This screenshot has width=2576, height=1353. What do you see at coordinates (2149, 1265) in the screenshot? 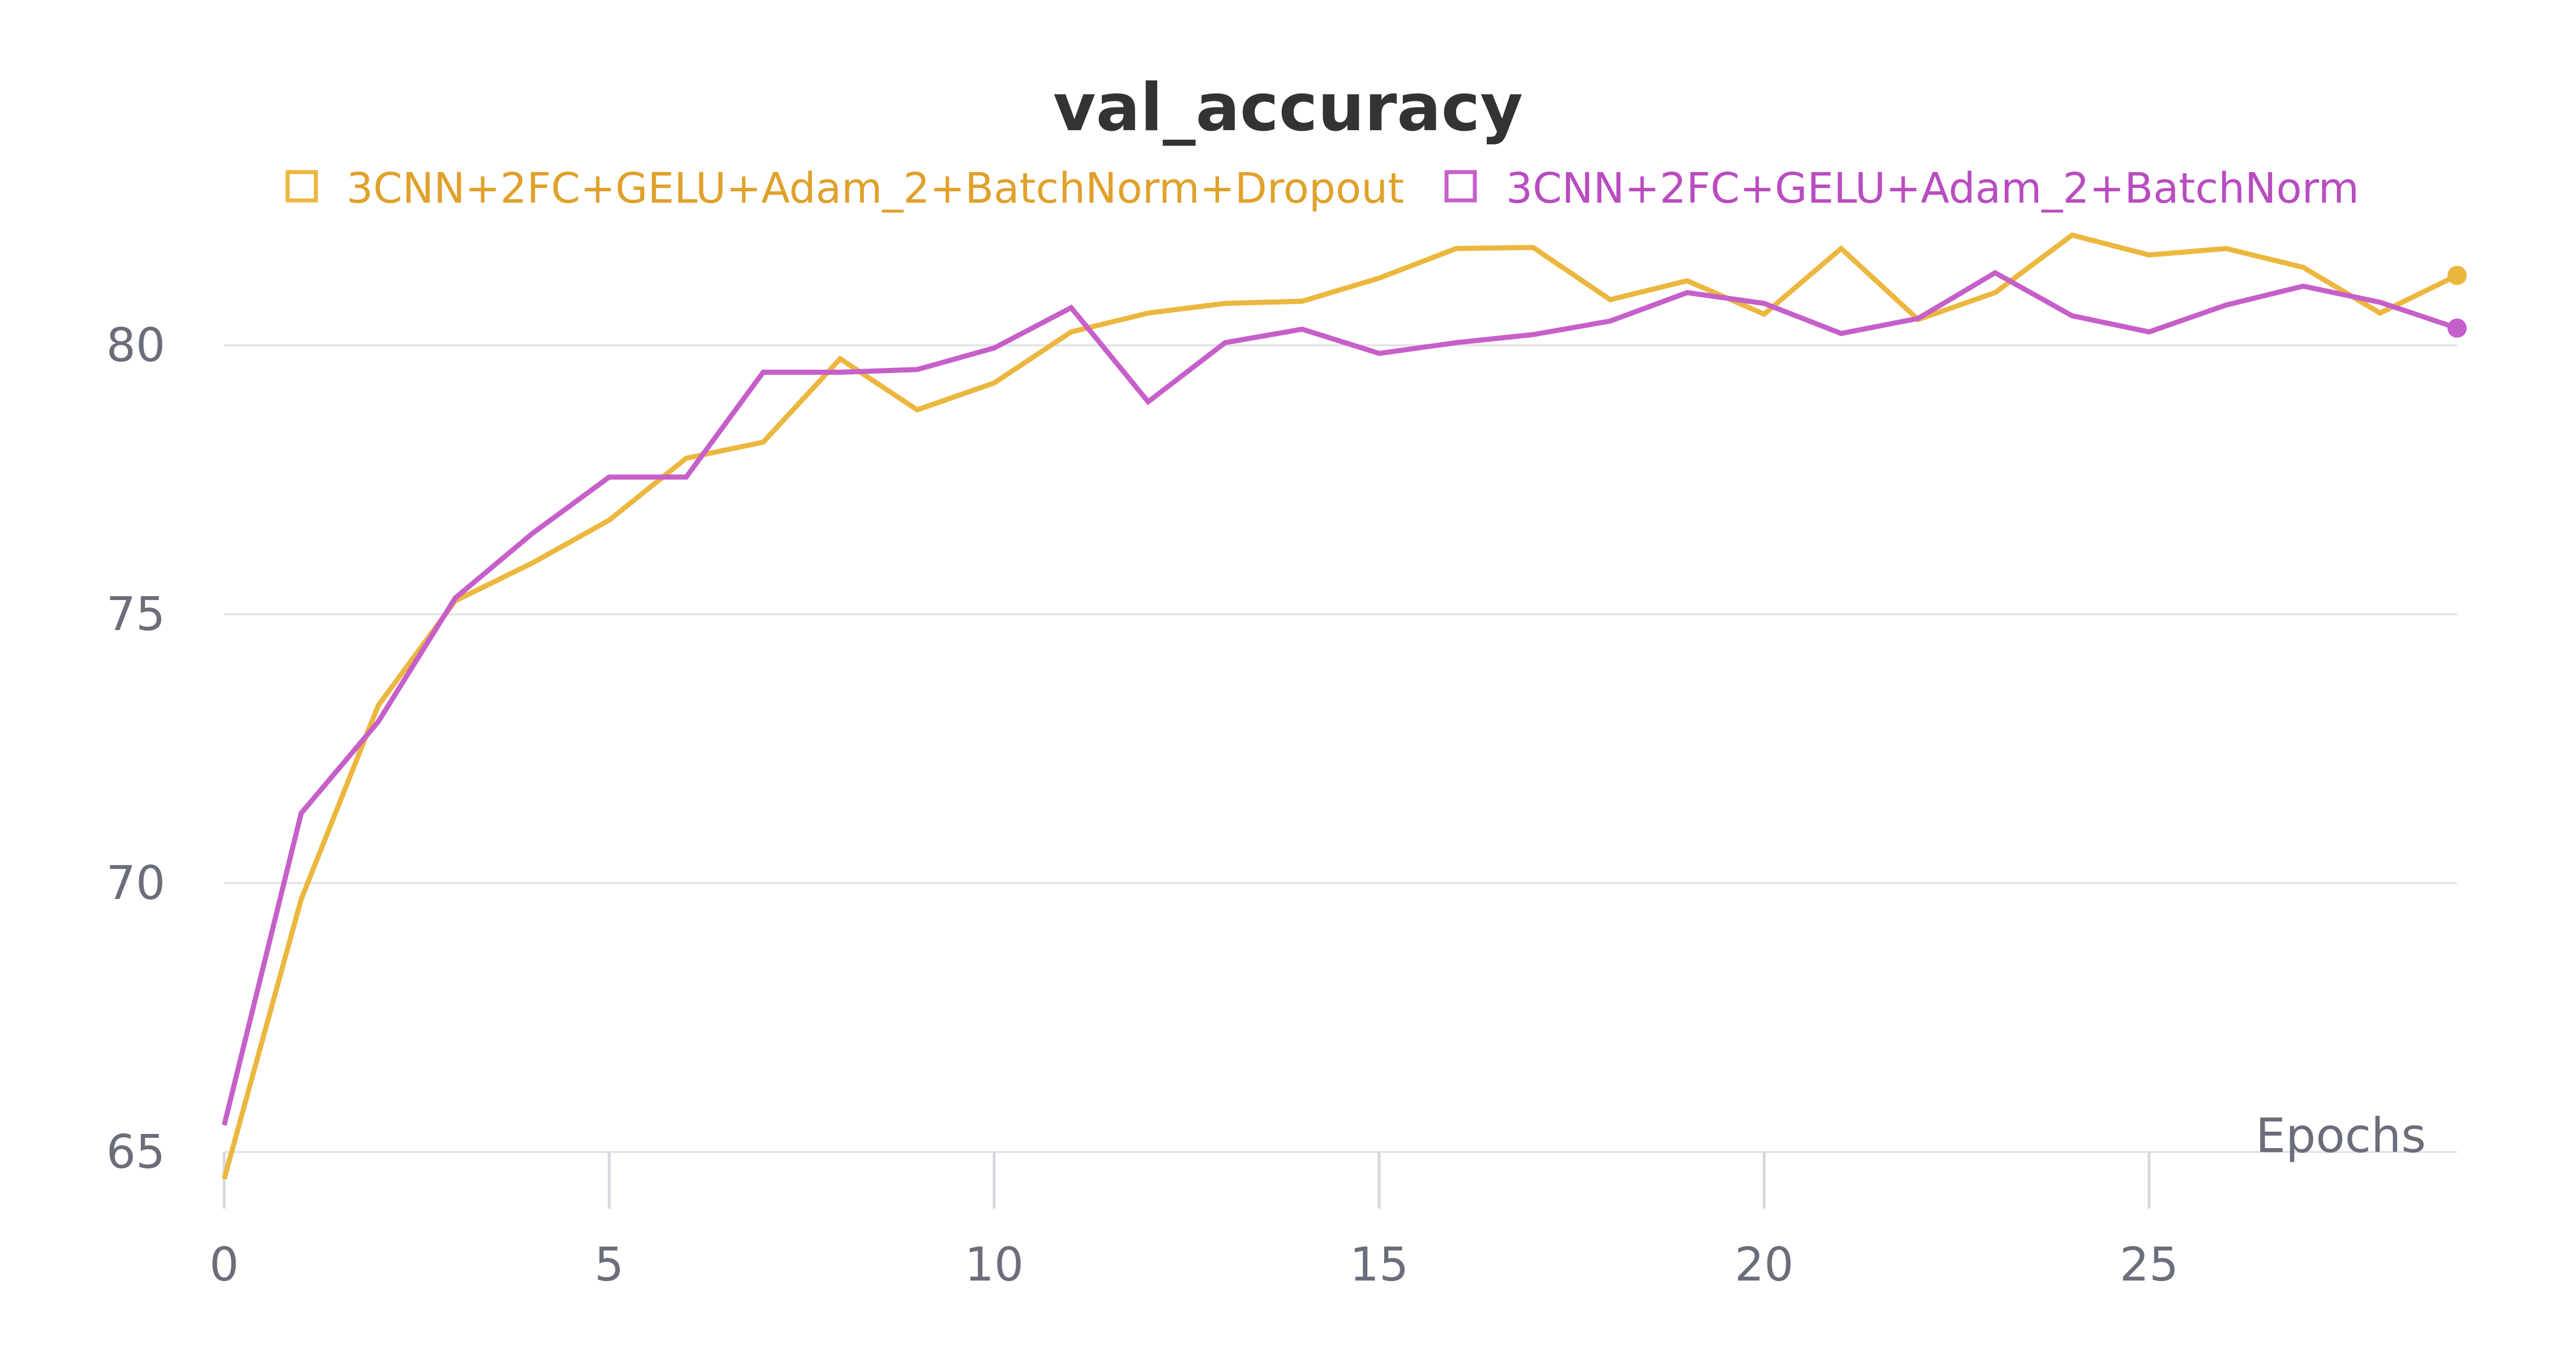
I see `x-tick-label: 25` at bounding box center [2149, 1265].